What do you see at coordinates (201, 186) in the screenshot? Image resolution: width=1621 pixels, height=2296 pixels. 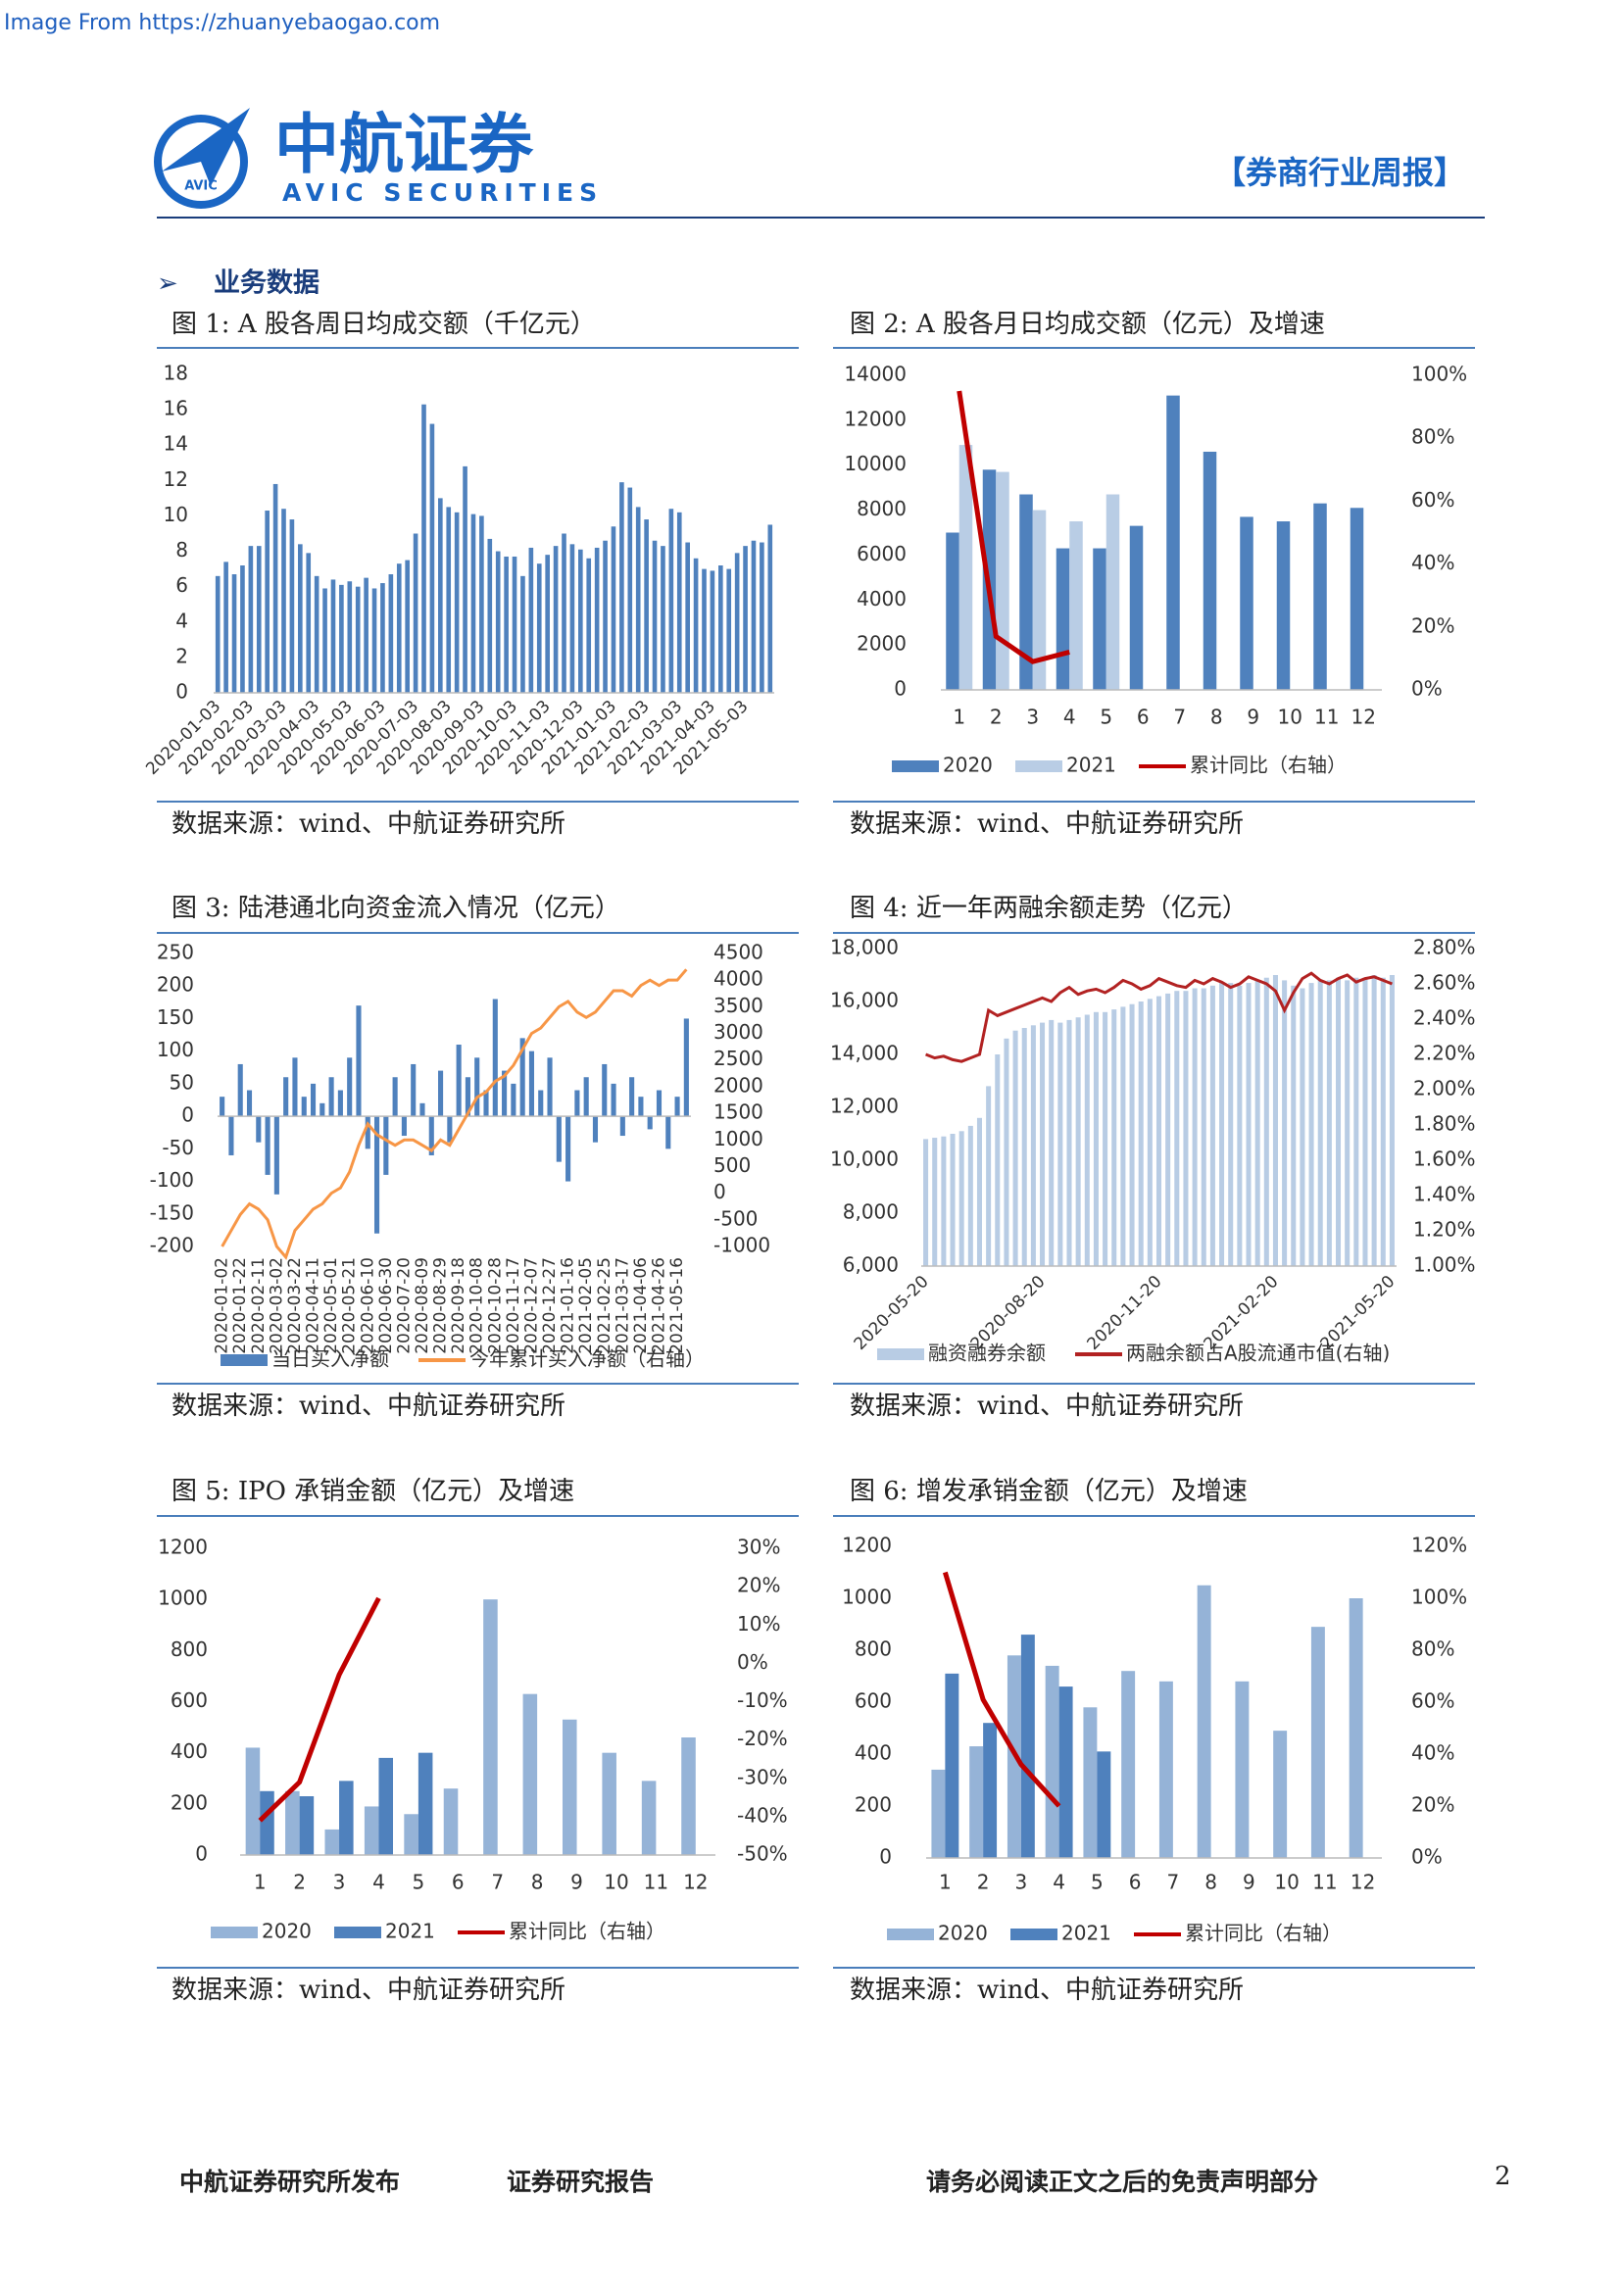 I see `logo-badge: AVIC` at bounding box center [201, 186].